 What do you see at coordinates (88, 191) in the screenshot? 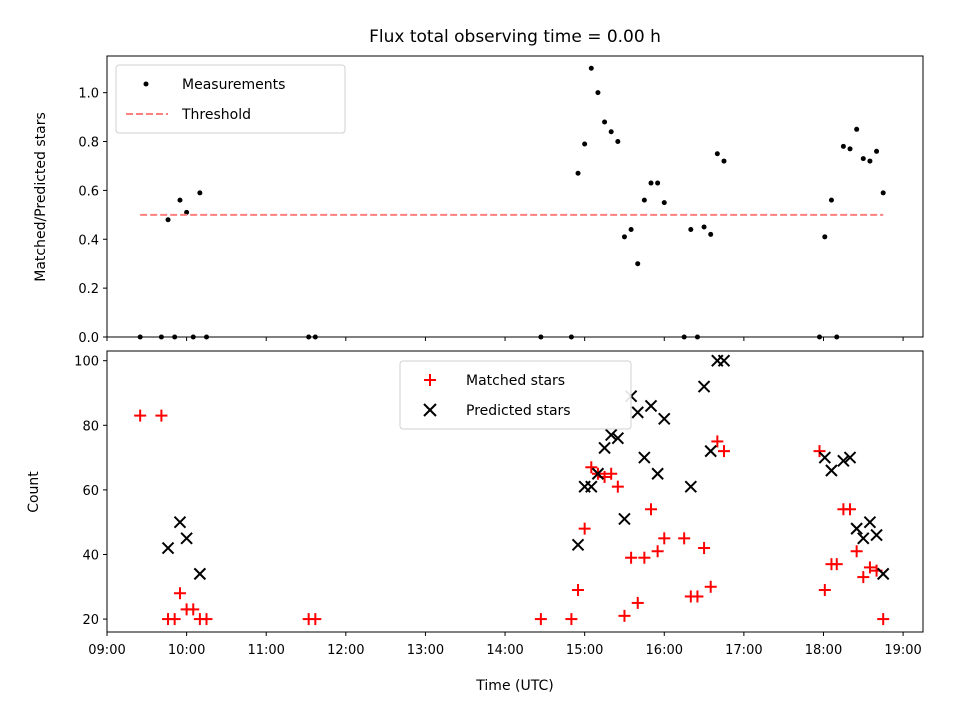
I see `top-y-tick-label: 0.6` at bounding box center [88, 191].